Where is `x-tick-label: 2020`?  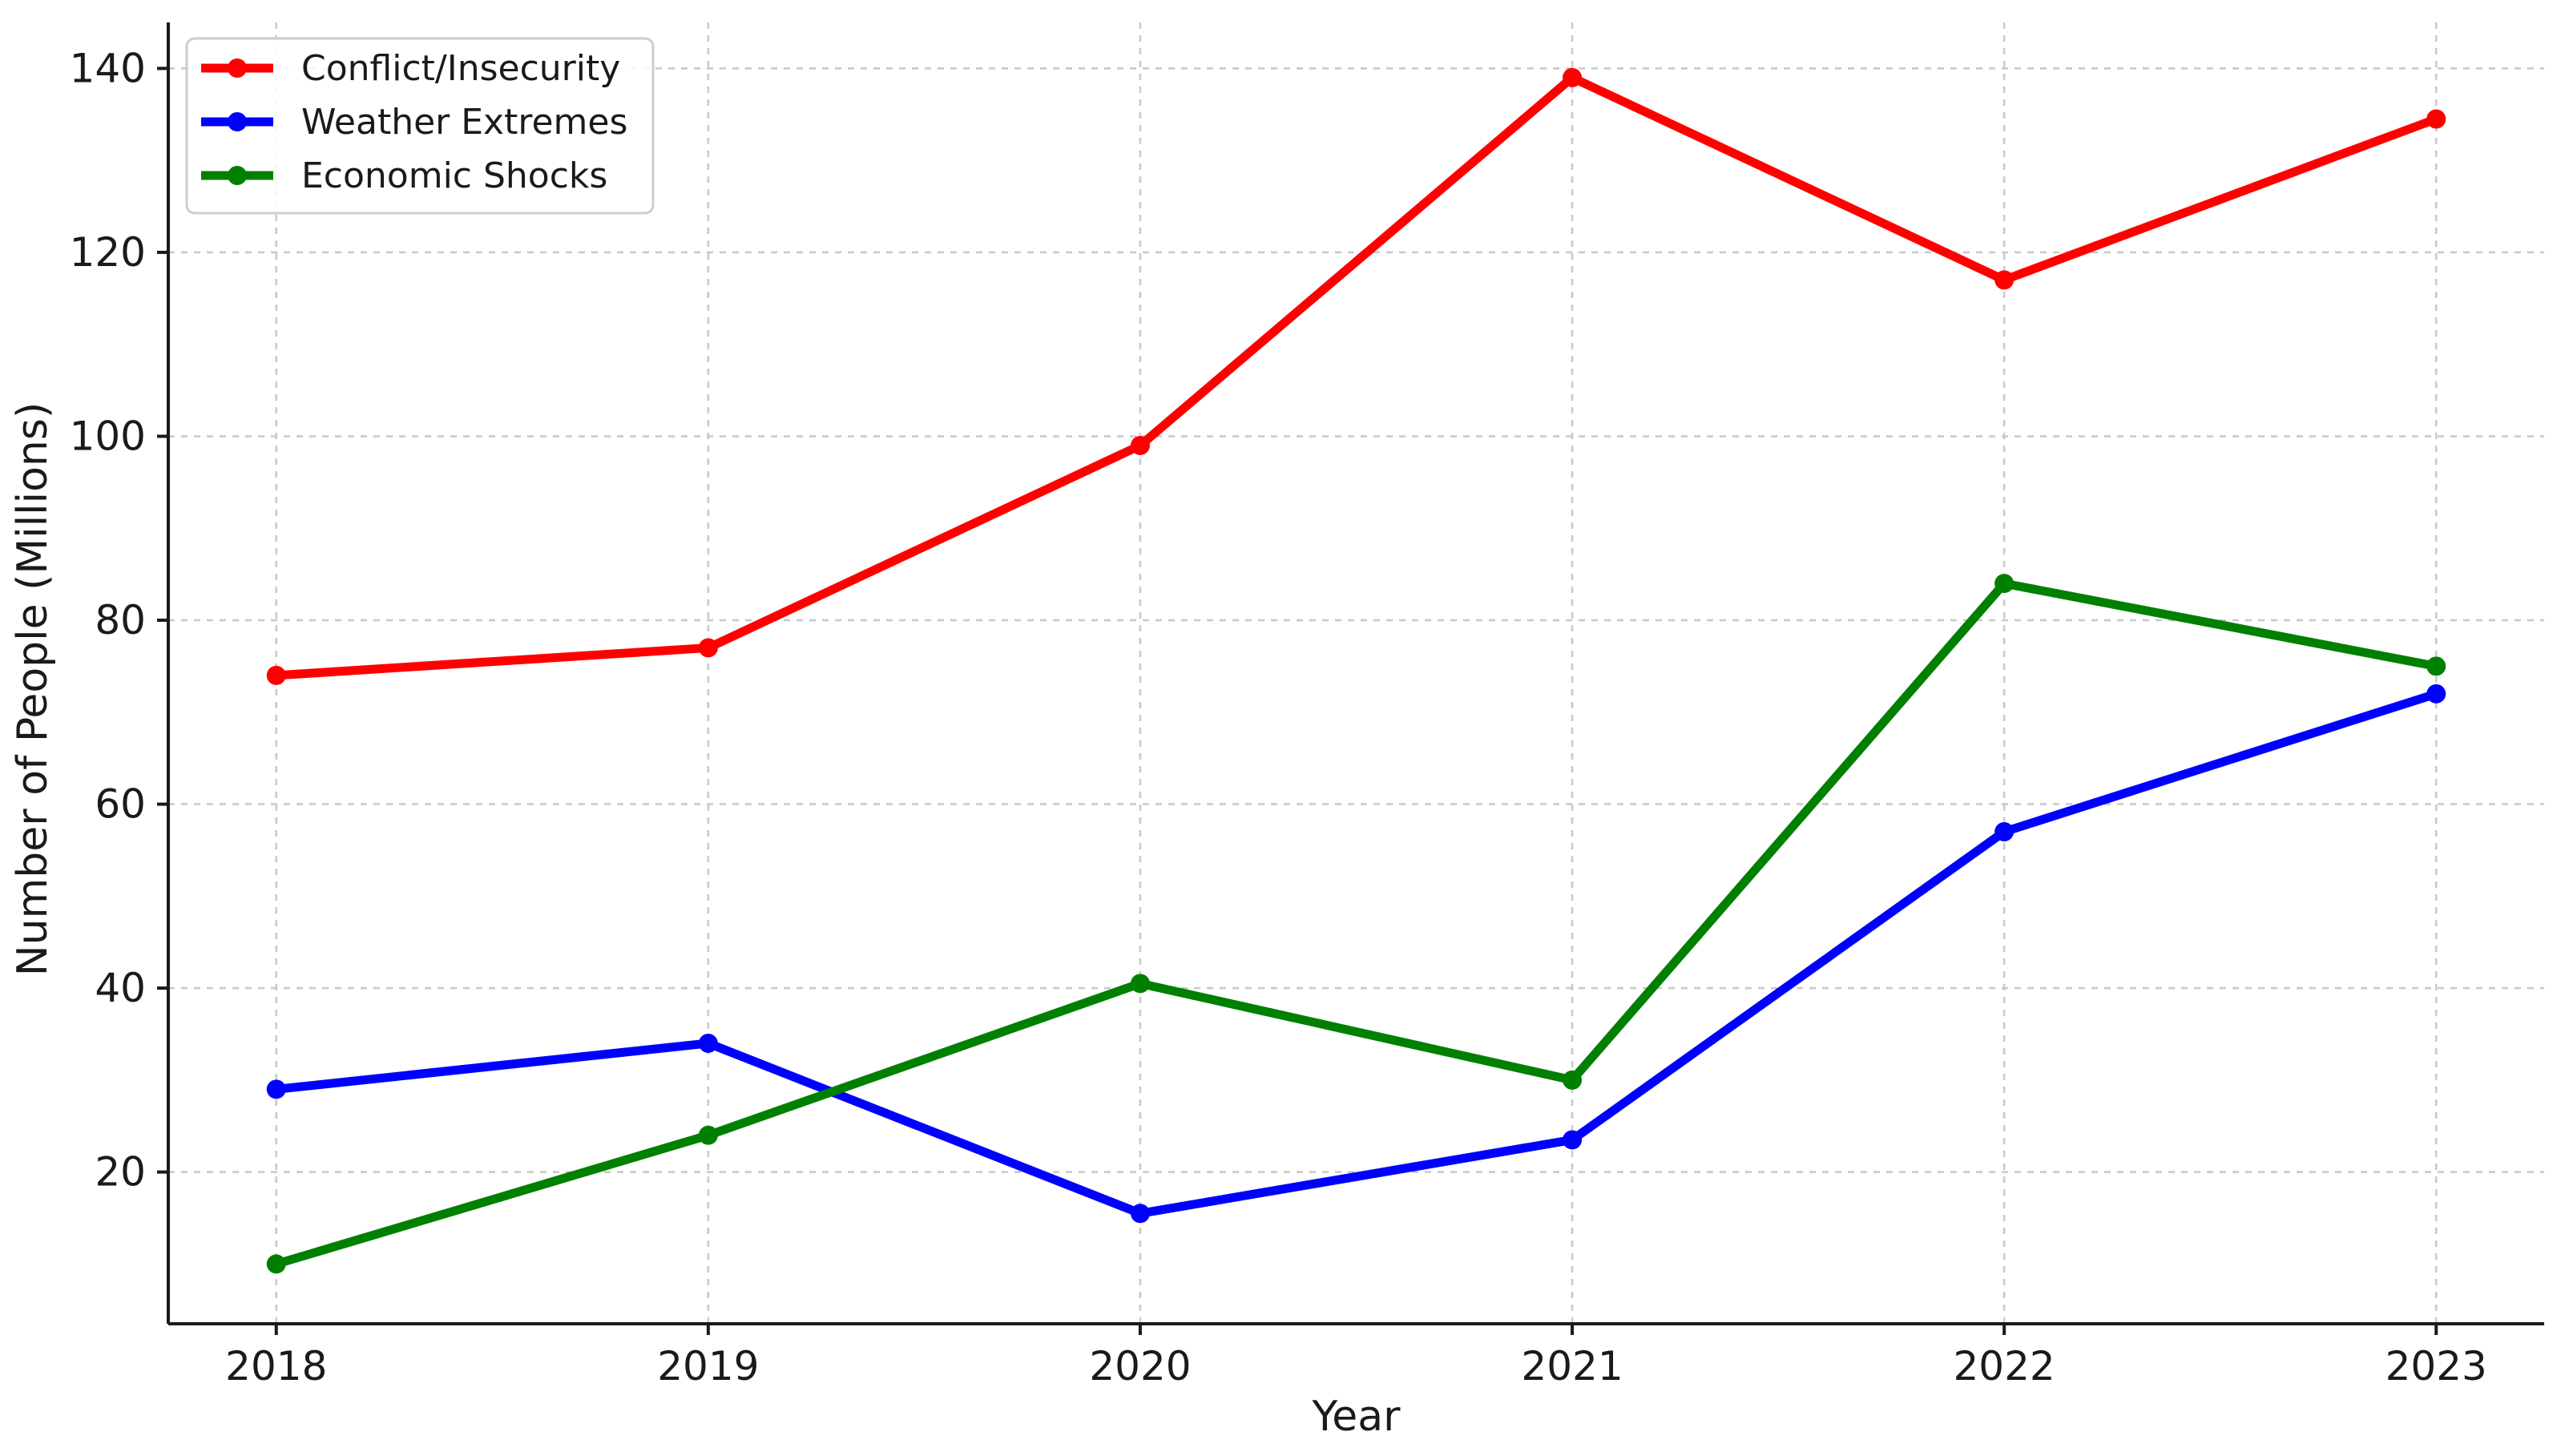 x-tick-label: 2020 is located at coordinates (1140, 1366).